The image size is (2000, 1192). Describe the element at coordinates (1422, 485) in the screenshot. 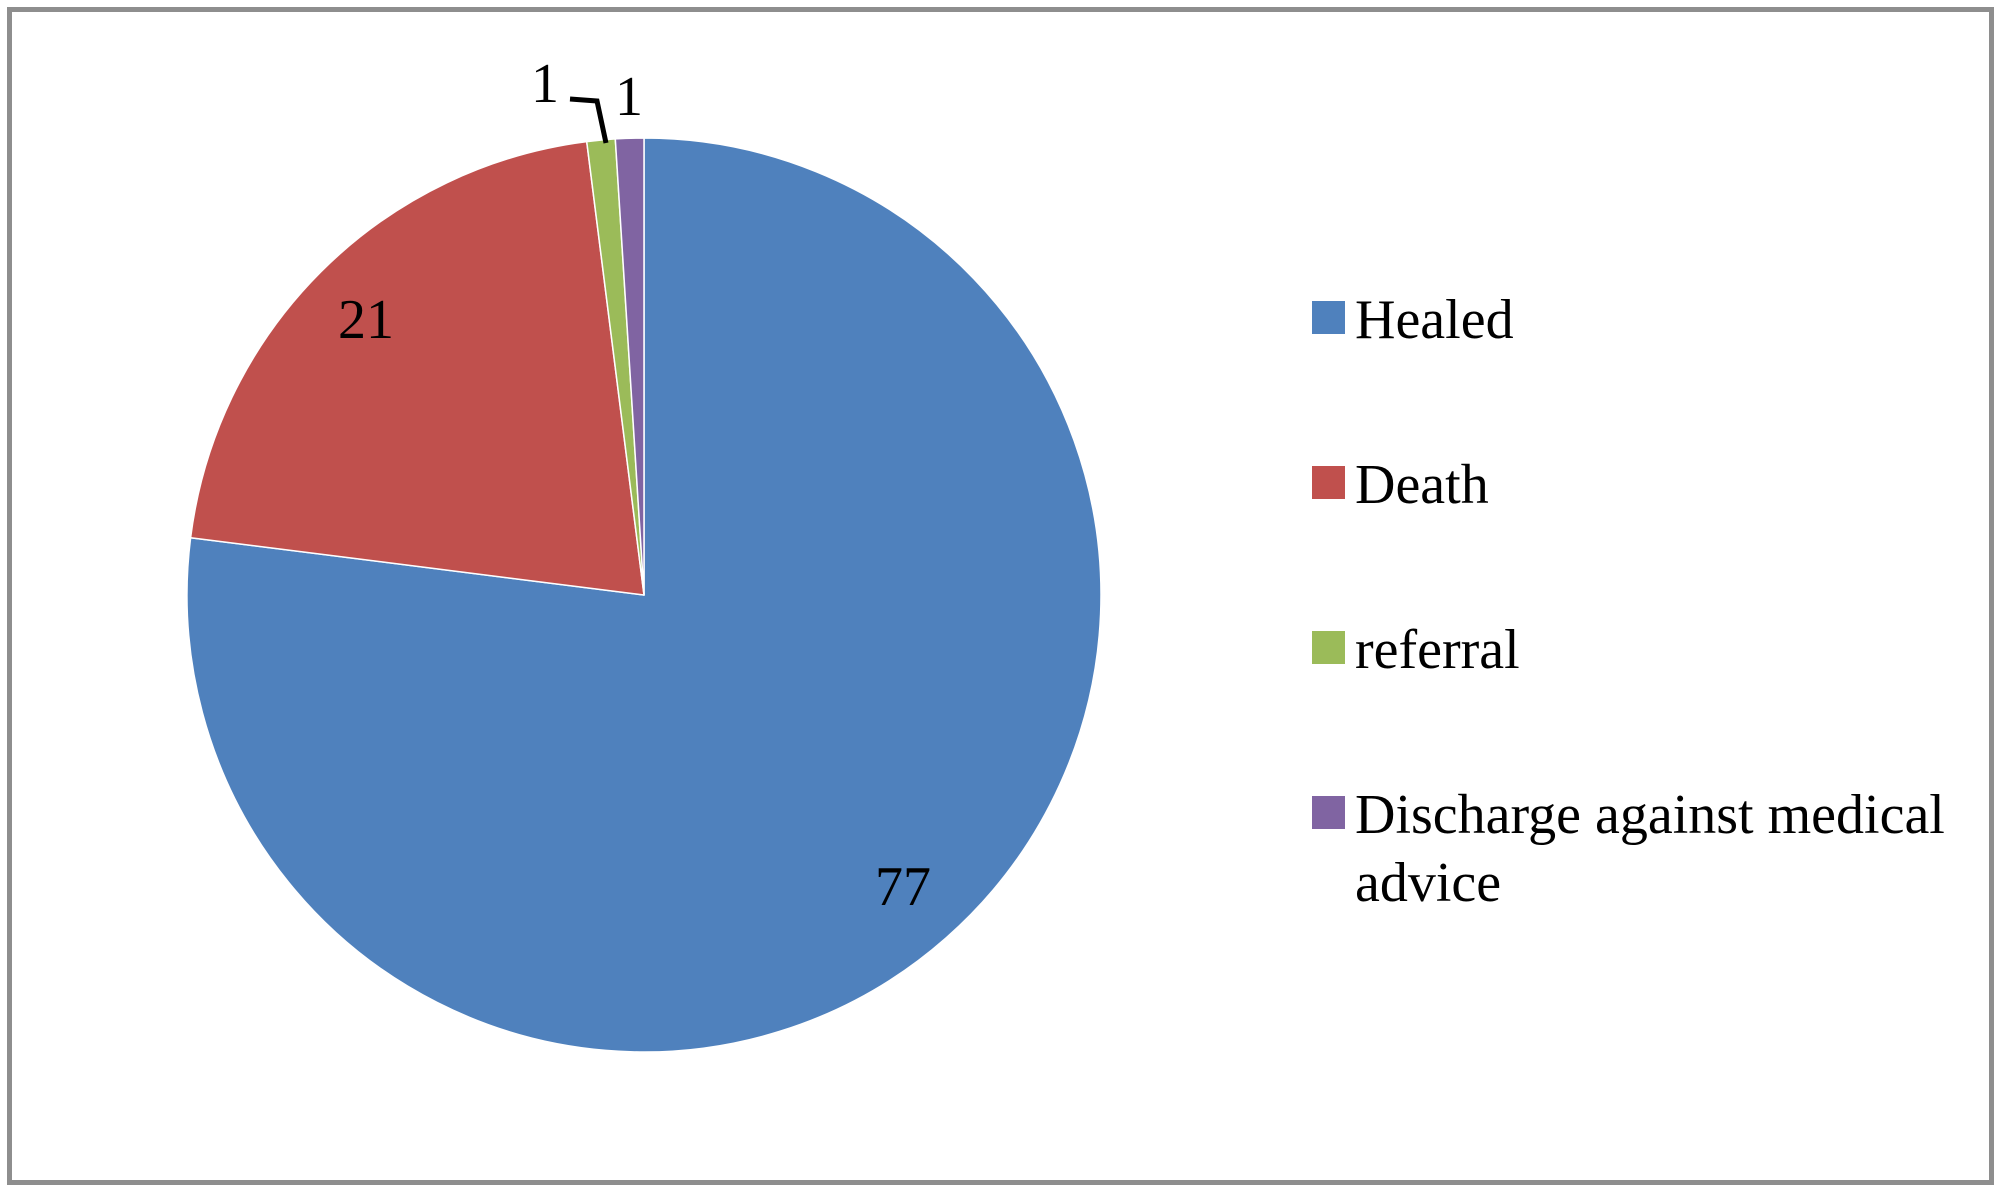

I see `legend-label-death: Death` at that location.